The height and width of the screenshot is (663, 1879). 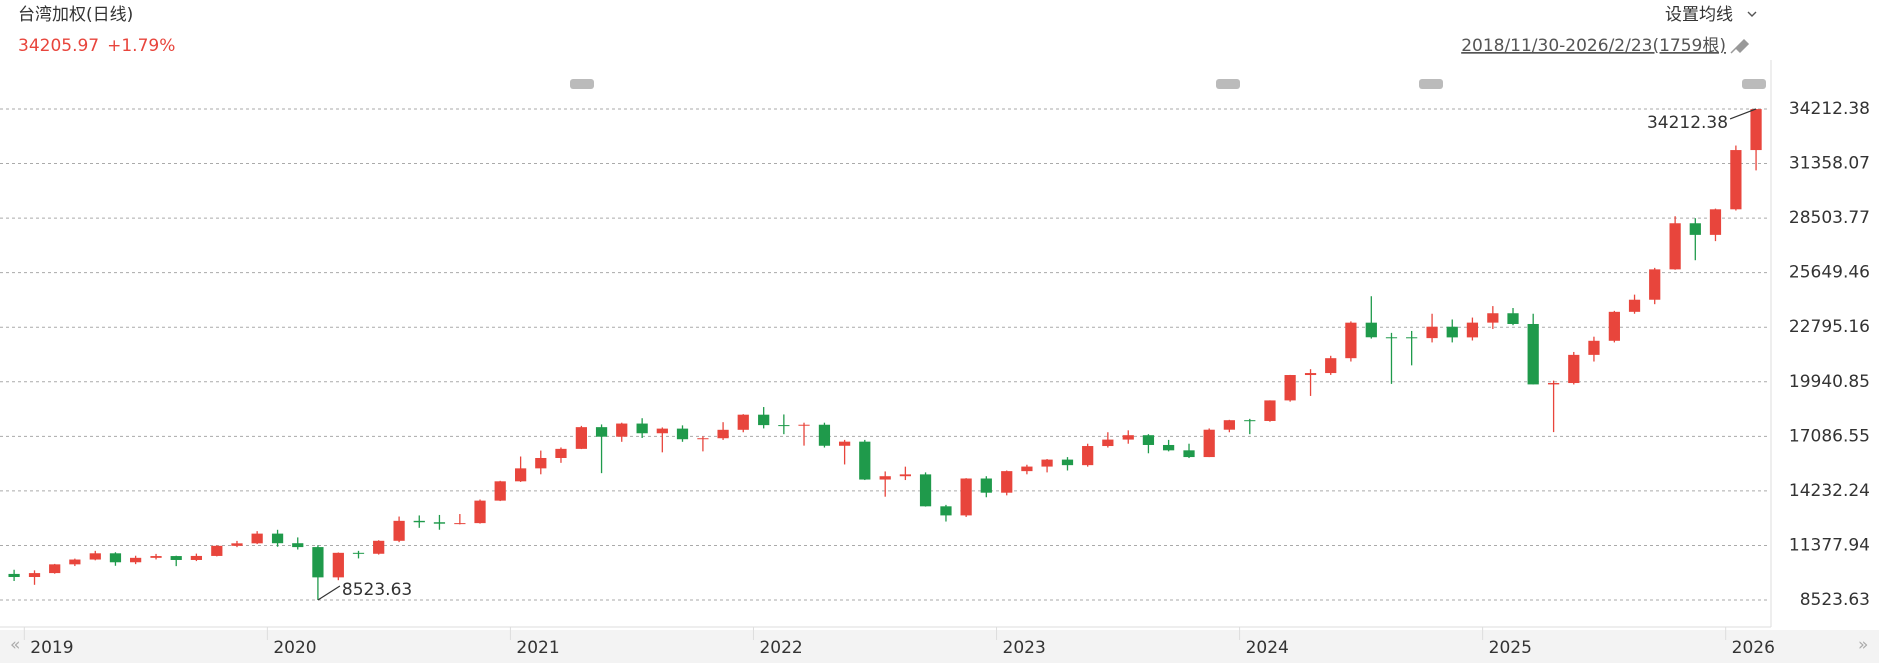 What do you see at coordinates (1829, 109) in the screenshot?
I see `y-tick-label: 34212.38` at bounding box center [1829, 109].